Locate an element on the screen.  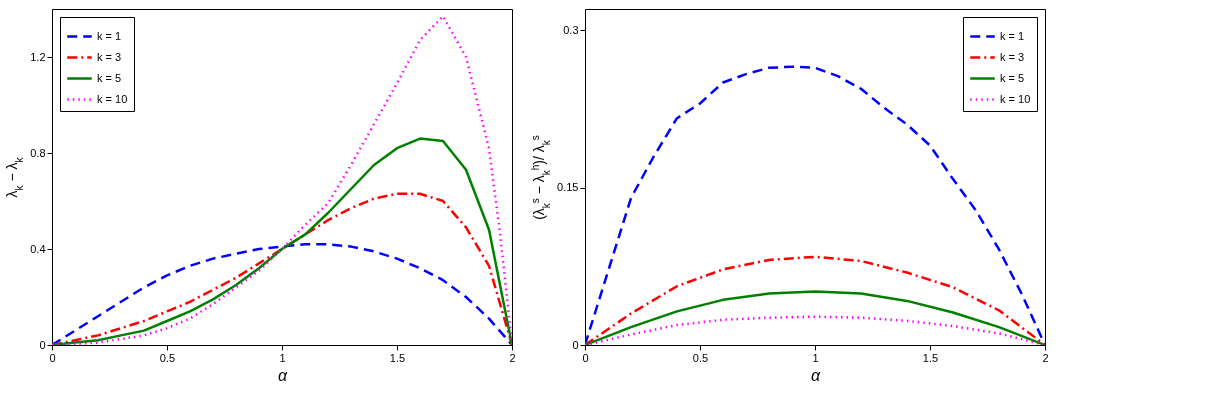
y-tick-label: 0.15 is located at coordinates (568, 187).